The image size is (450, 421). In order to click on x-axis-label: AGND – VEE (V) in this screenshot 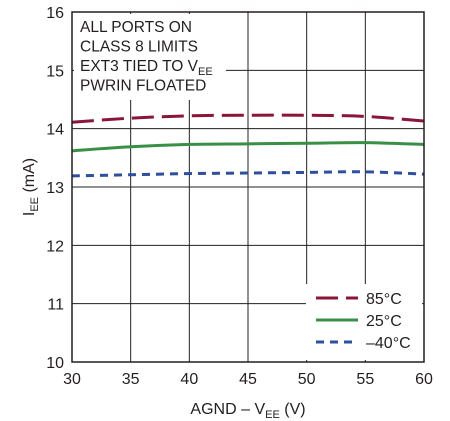, I will do `click(247, 411)`.